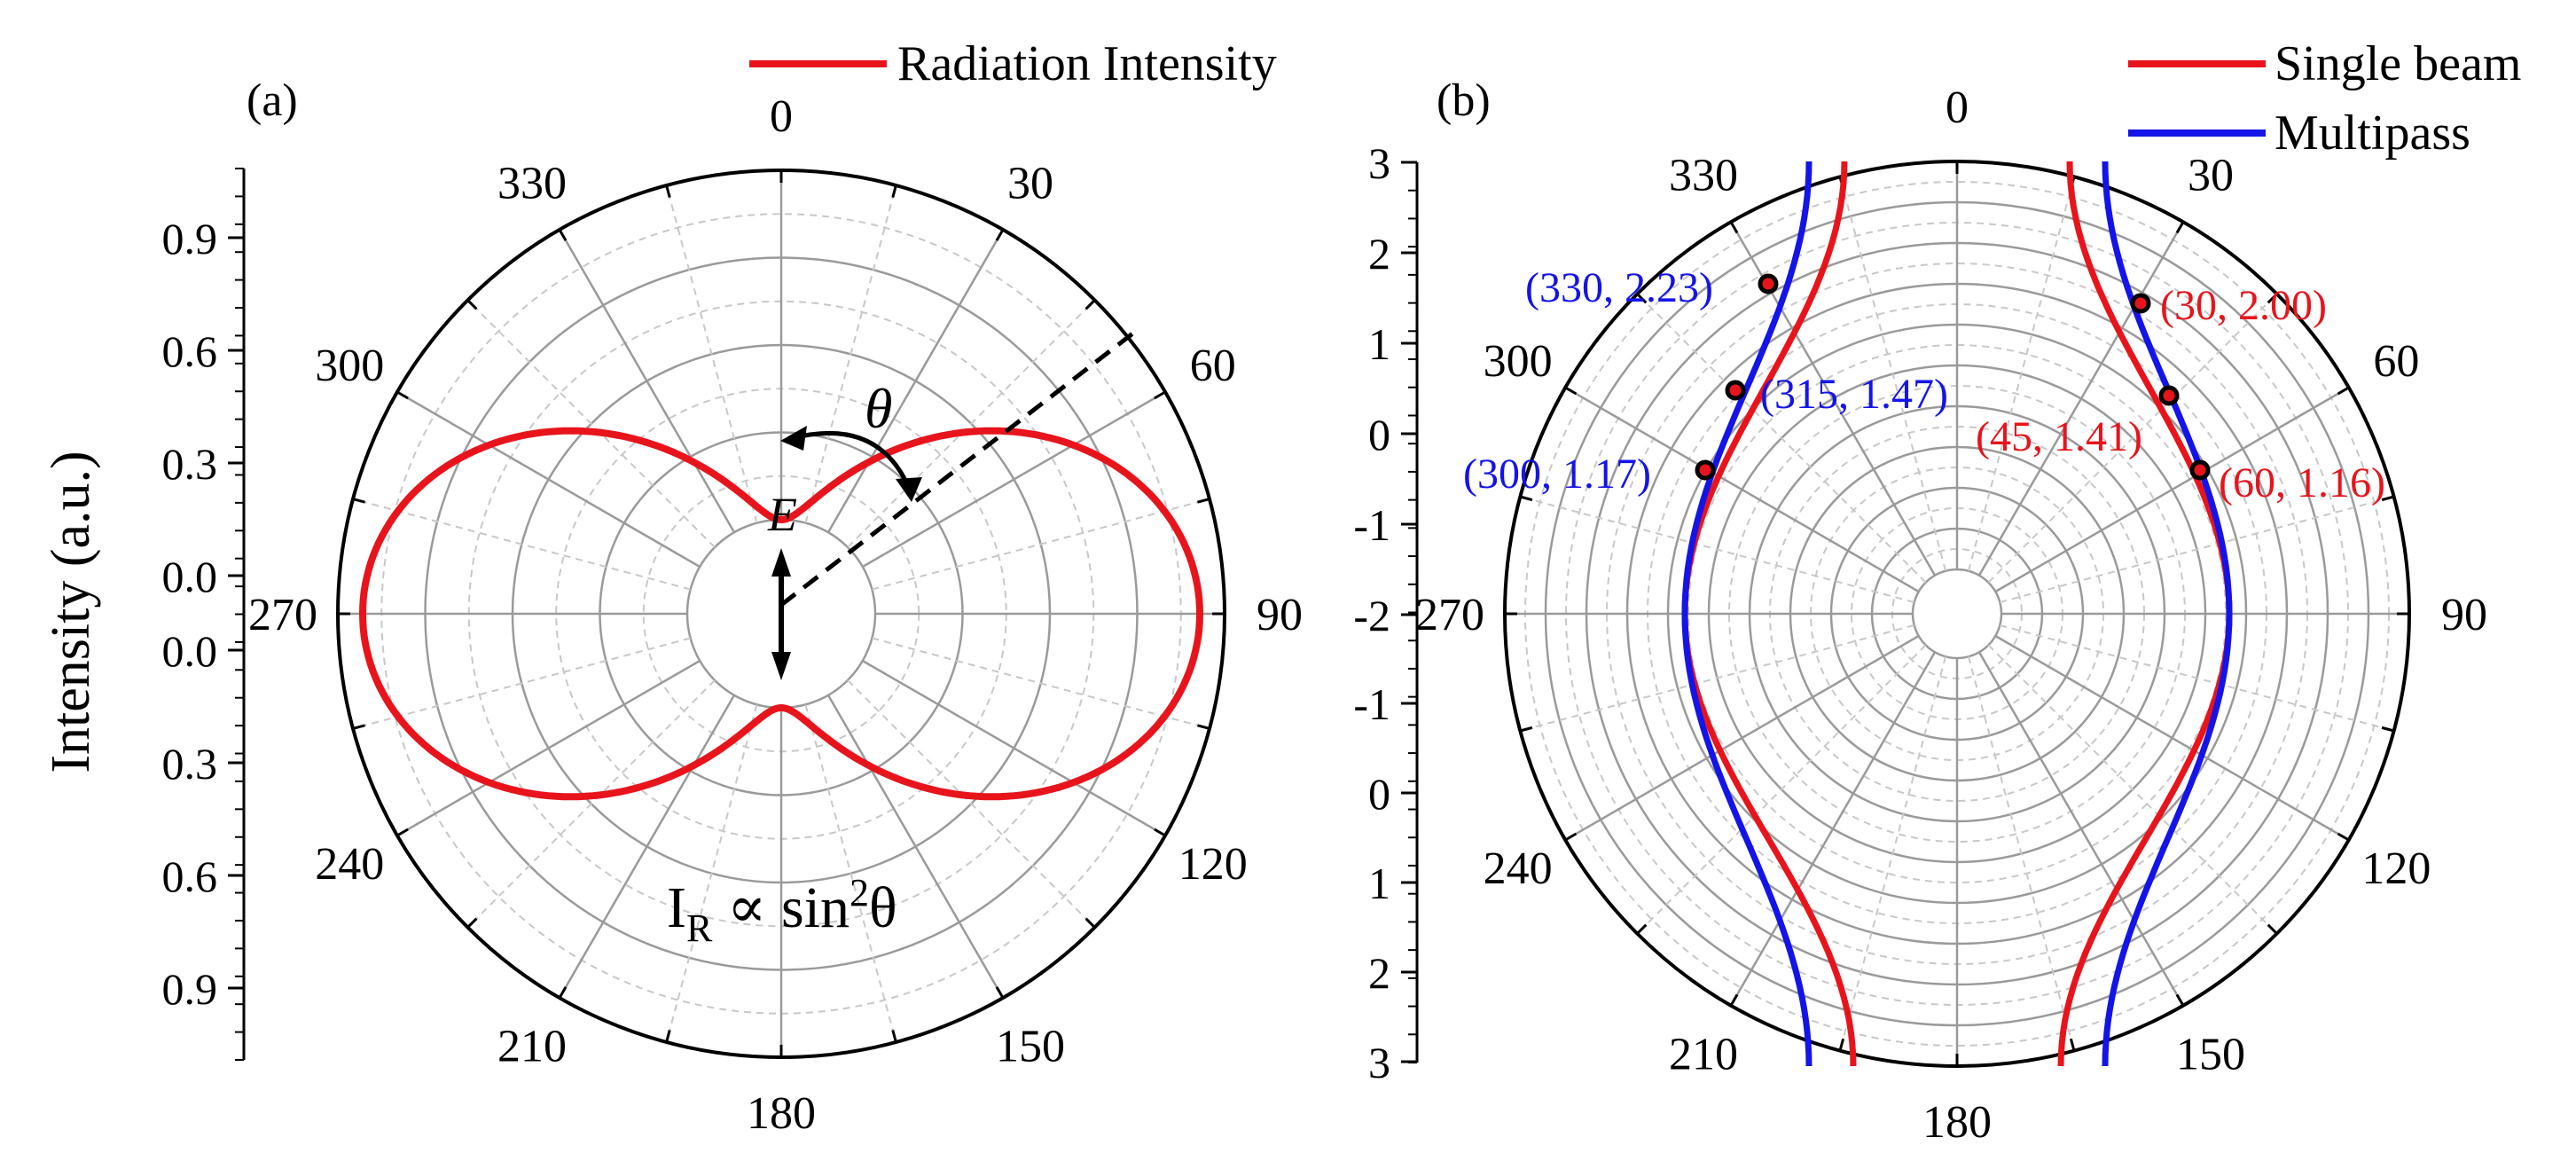 The width and height of the screenshot is (2576, 1169). Describe the element at coordinates (190, 989) in the screenshot. I see `radial-tick-label: 0.9` at that location.